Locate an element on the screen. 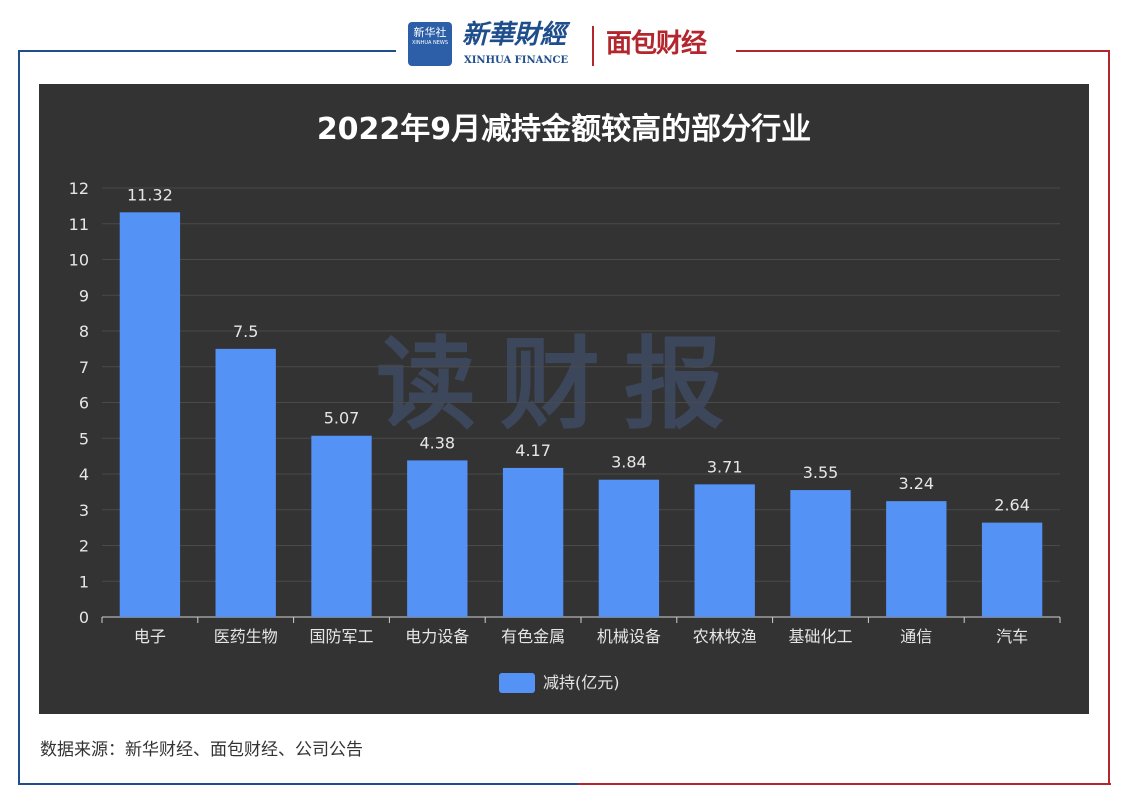  y-tick-label: 9 is located at coordinates (84, 295).